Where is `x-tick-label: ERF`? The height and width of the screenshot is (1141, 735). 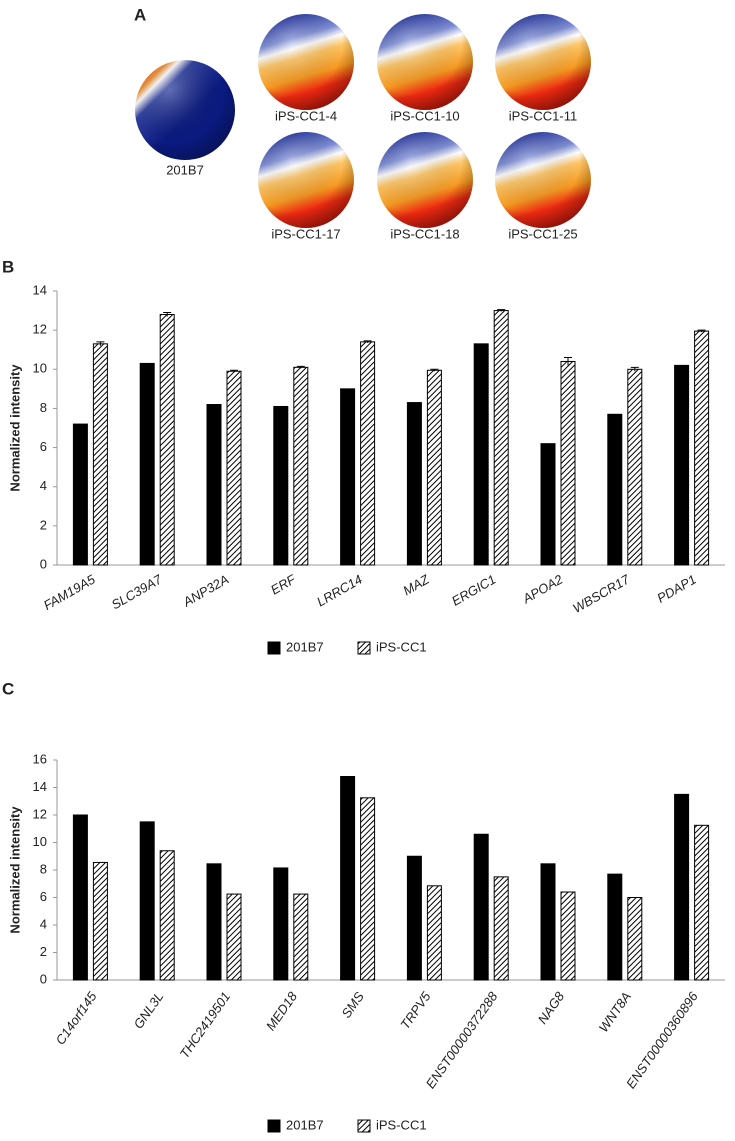
x-tick-label: ERF is located at coordinates (283, 584).